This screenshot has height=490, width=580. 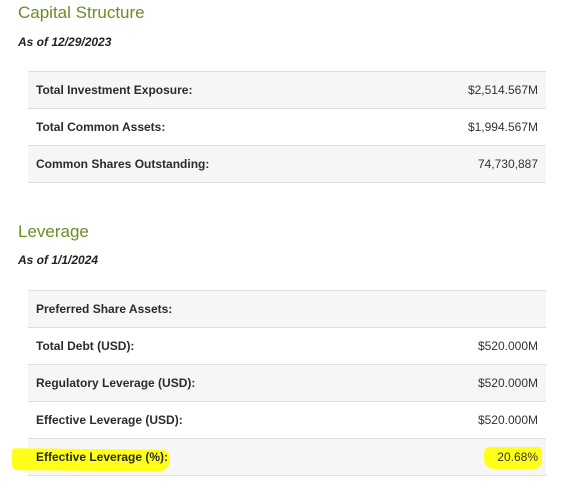 I want to click on row-label: Total Common Assets:, so click(x=101, y=127).